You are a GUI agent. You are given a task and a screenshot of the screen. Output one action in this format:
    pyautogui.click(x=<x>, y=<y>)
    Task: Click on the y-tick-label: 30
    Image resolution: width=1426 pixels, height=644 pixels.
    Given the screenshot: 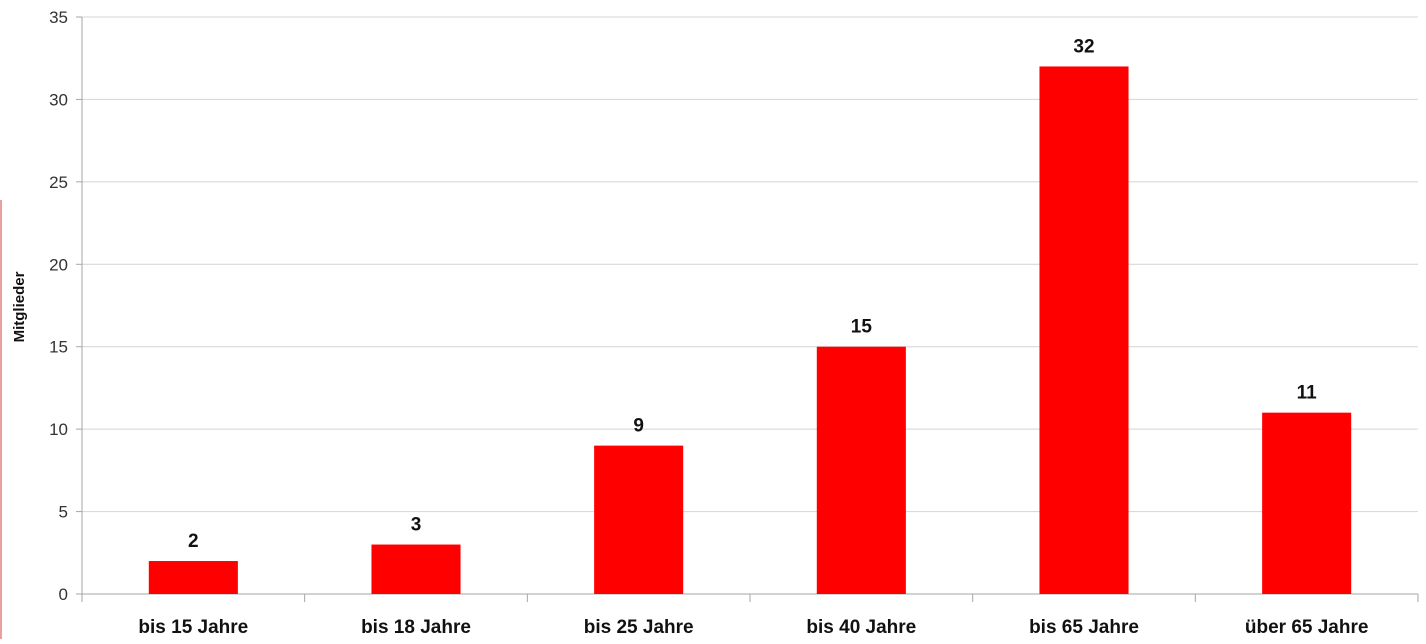 What is the action you would take?
    pyautogui.click(x=58, y=99)
    